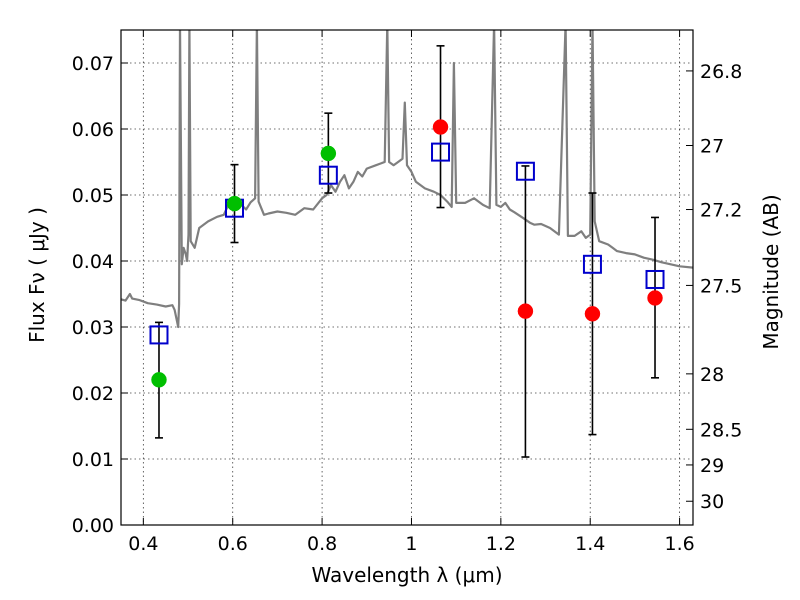 The image size is (800, 600). Describe the element at coordinates (93, 328) in the screenshot. I see `y-tick-label: 0.03` at that location.